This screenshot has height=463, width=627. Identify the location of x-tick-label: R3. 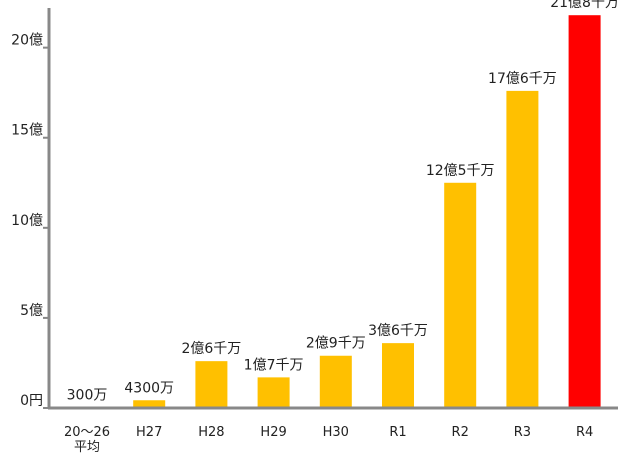
(522, 432).